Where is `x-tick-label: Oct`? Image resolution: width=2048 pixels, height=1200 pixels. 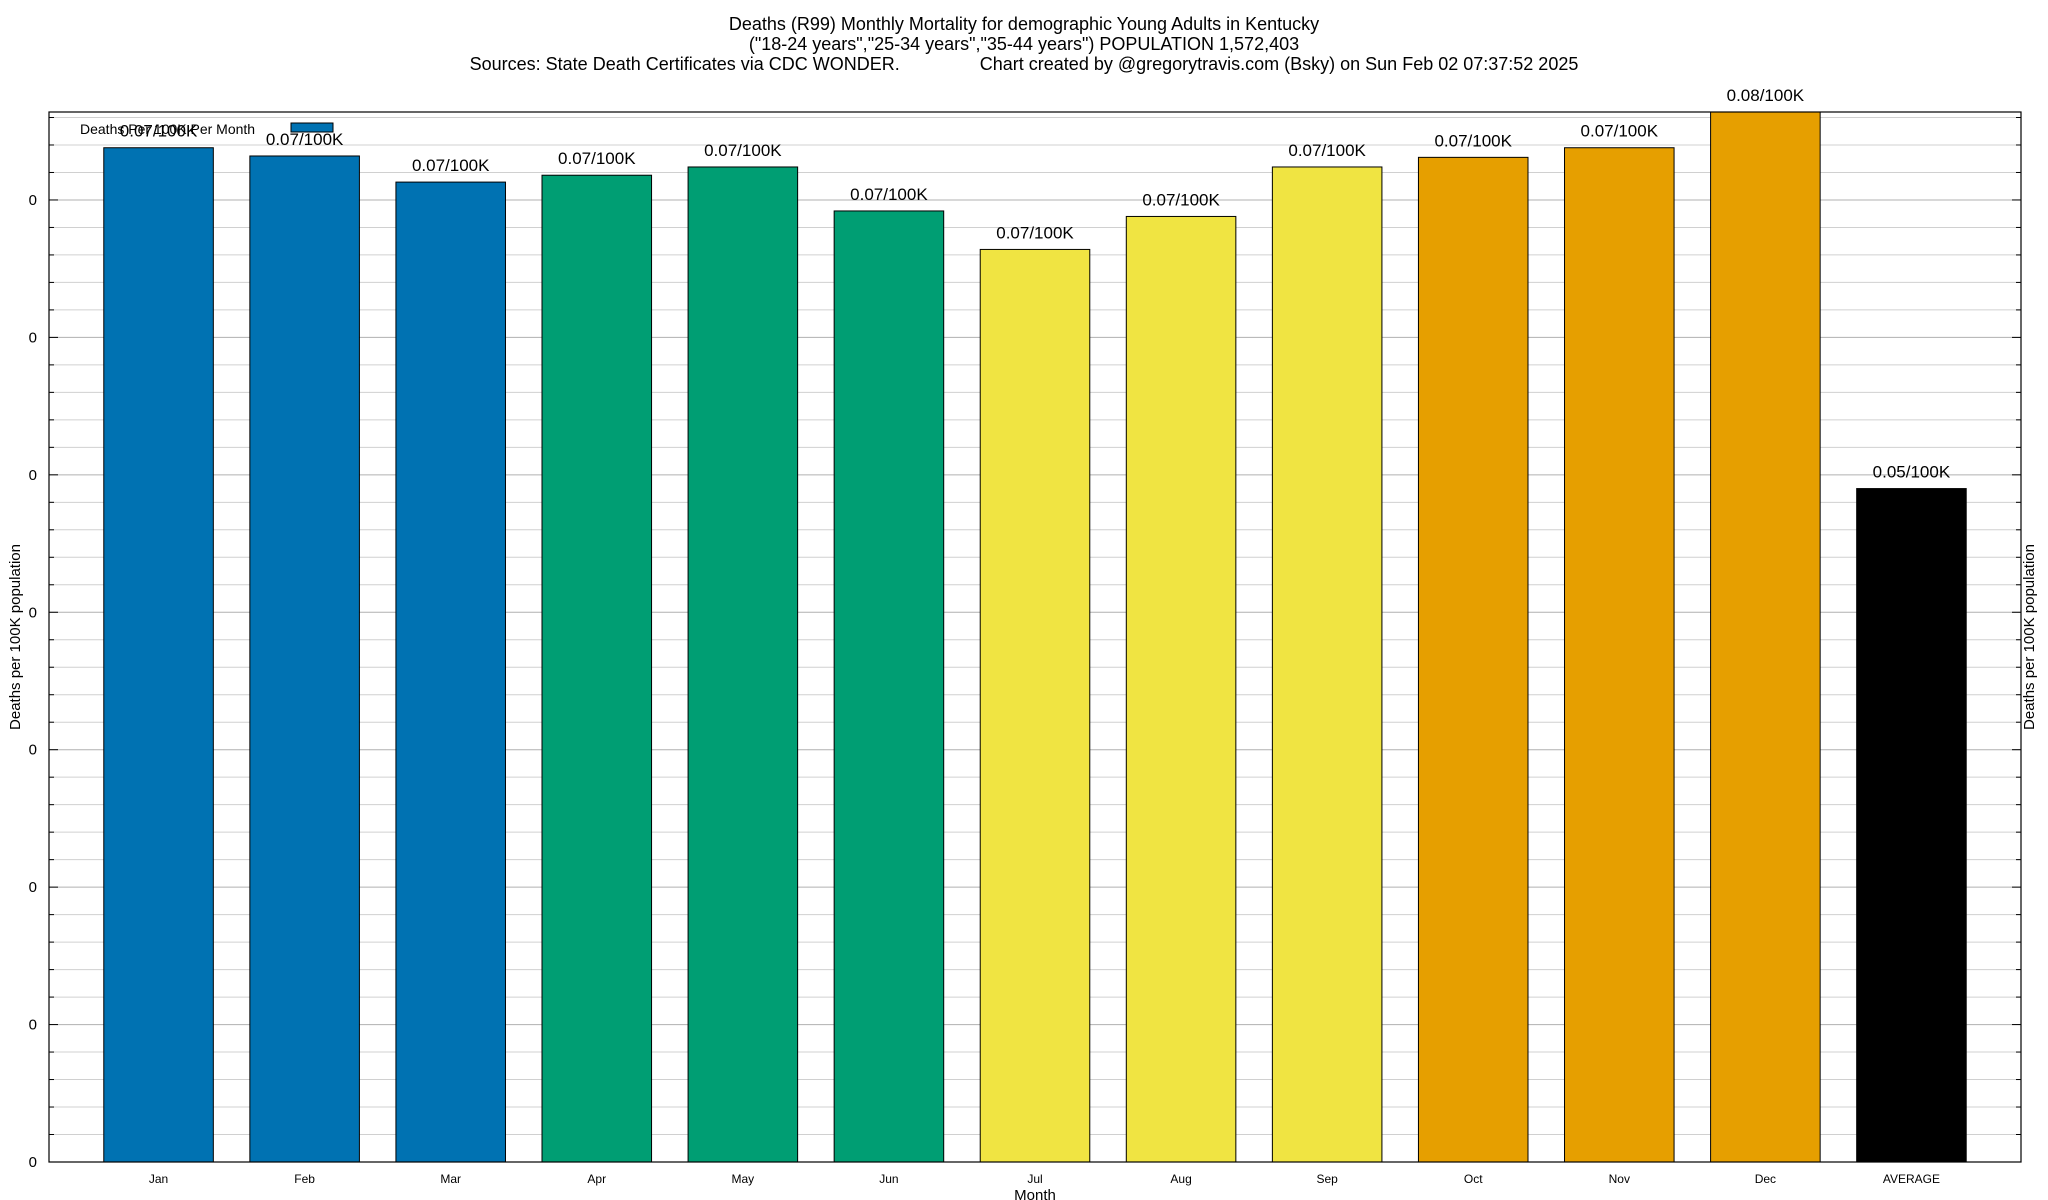
x-tick-label: Oct is located at coordinates (1473, 1179).